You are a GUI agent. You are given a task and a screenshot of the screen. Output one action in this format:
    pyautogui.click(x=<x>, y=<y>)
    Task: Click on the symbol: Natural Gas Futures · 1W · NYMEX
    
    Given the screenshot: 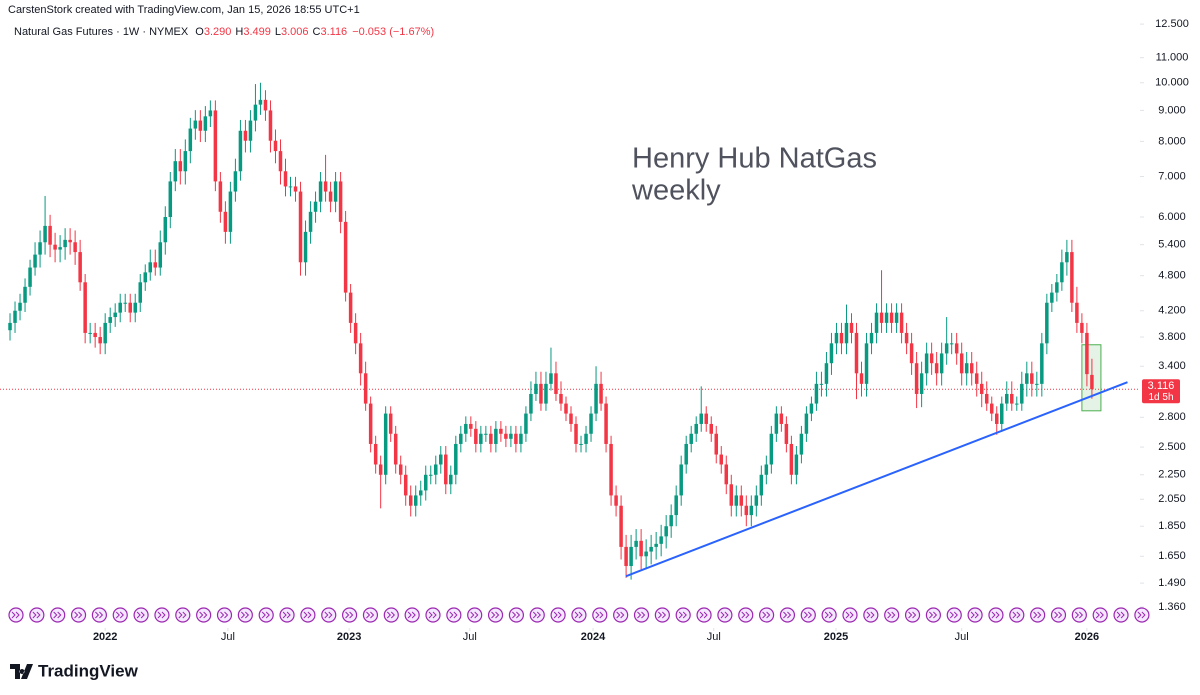 What is the action you would take?
    pyautogui.click(x=101, y=32)
    